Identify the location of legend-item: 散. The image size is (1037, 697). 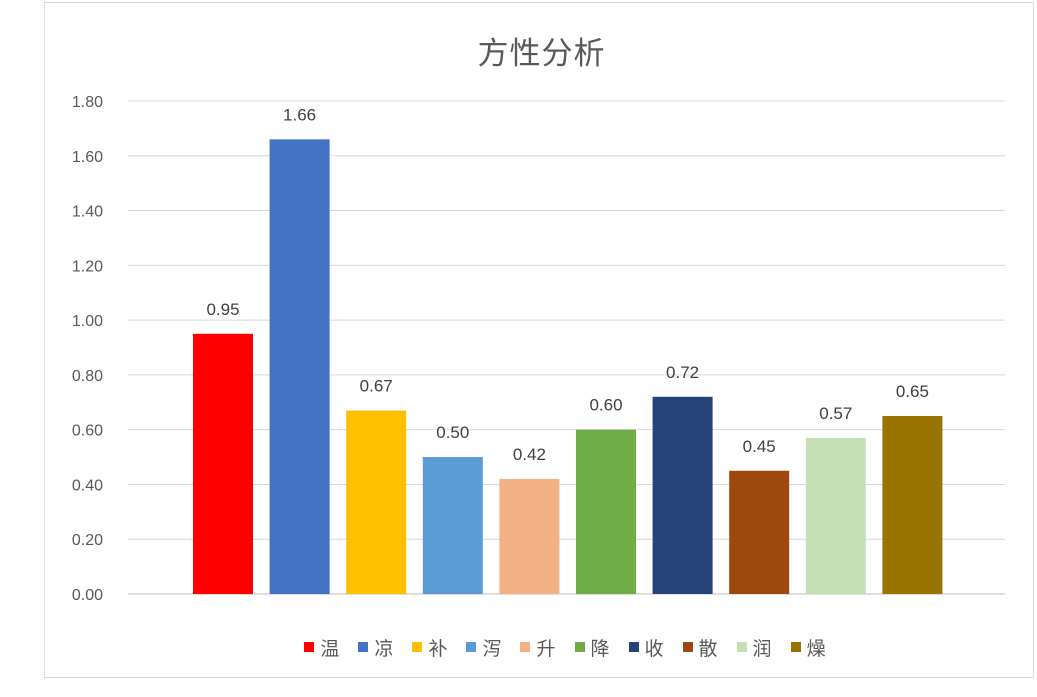
(700, 647).